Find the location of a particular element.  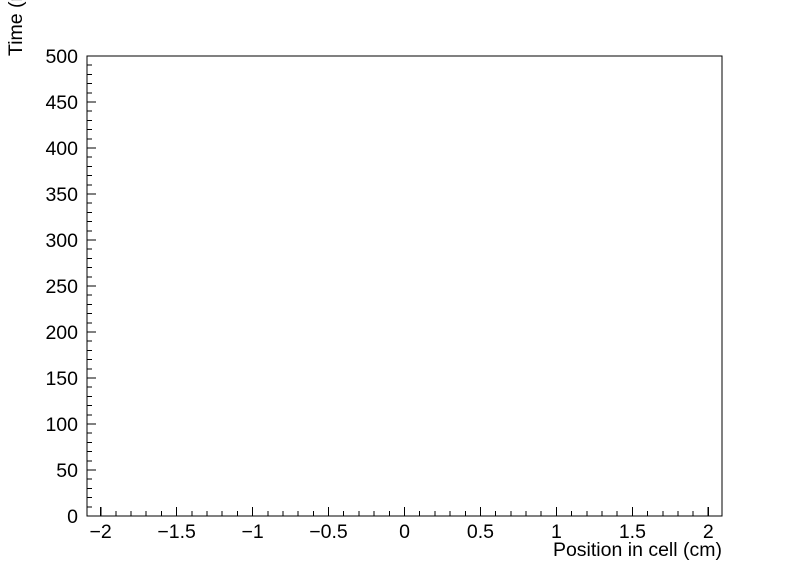

x-tick-label: −1 is located at coordinates (252, 532).